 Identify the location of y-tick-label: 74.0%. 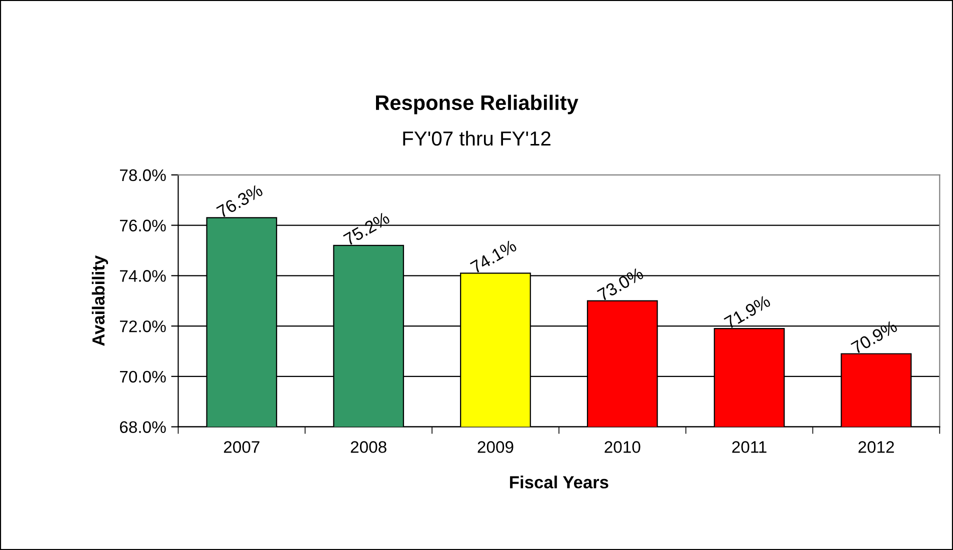
(143, 276).